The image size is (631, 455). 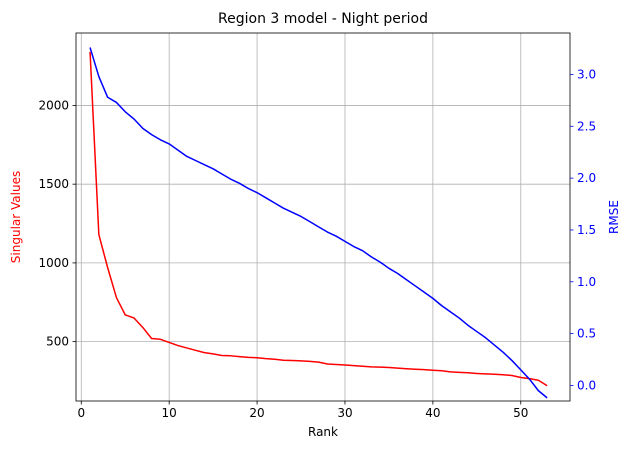 What do you see at coordinates (586, 230) in the screenshot?
I see `right-y-tick-label: 1.5` at bounding box center [586, 230].